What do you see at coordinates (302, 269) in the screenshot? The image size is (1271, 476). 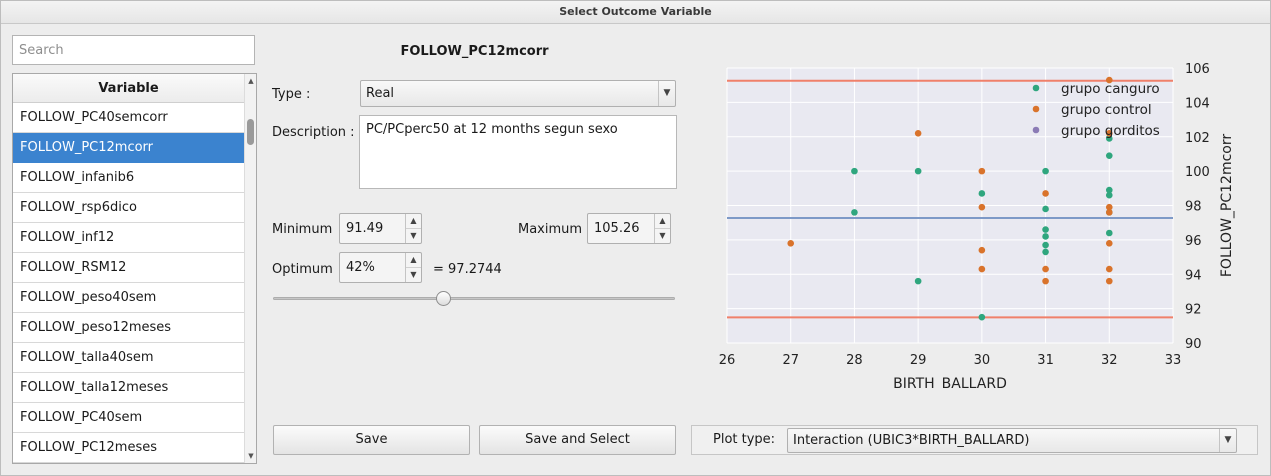 I see `optimum-label: Optimum` at bounding box center [302, 269].